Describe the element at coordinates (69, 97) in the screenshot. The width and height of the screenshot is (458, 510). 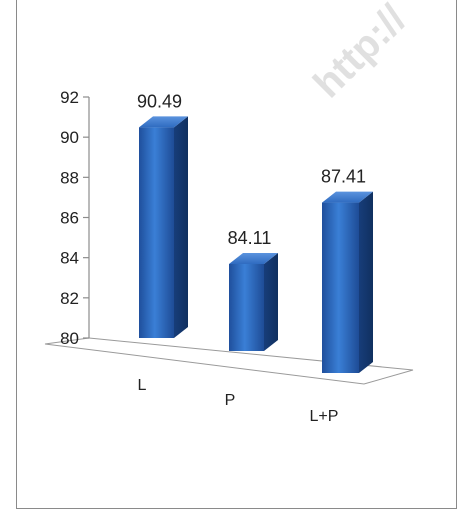
I see `y-tick-label: 92` at that location.